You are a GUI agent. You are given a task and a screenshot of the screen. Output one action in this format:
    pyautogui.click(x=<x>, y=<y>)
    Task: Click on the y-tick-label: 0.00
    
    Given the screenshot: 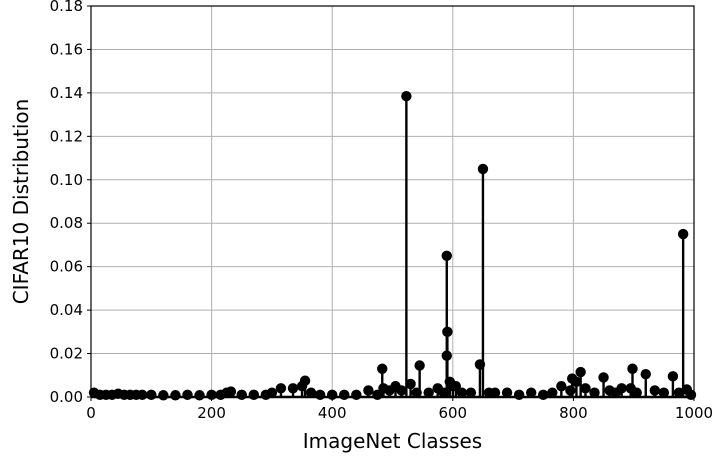 What is the action you would take?
    pyautogui.click(x=66, y=397)
    